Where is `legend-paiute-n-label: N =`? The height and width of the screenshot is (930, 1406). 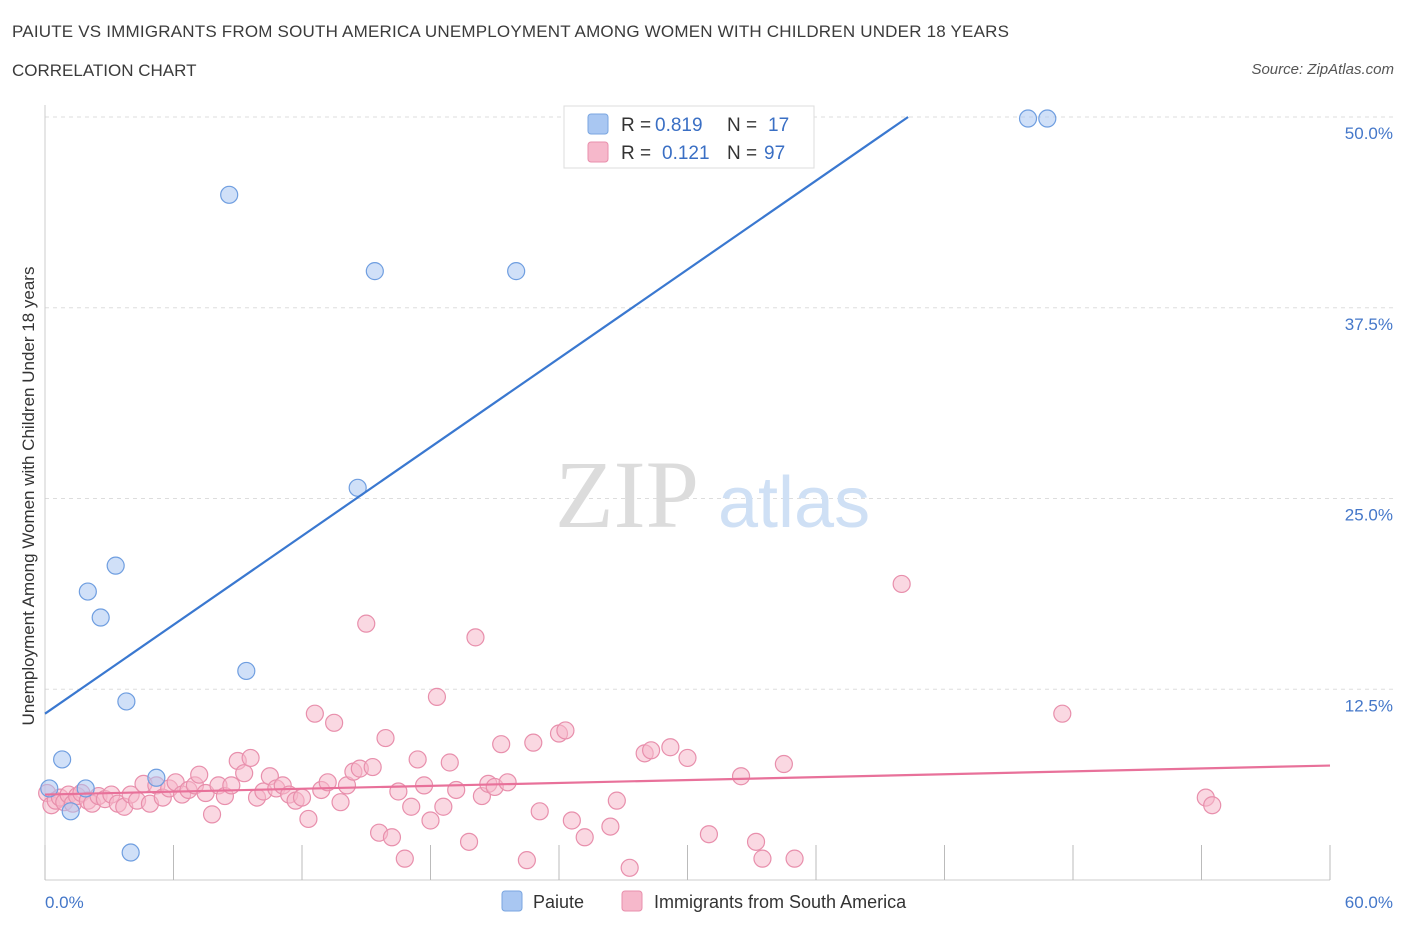 legend-paiute-n-label: N = is located at coordinates (742, 125).